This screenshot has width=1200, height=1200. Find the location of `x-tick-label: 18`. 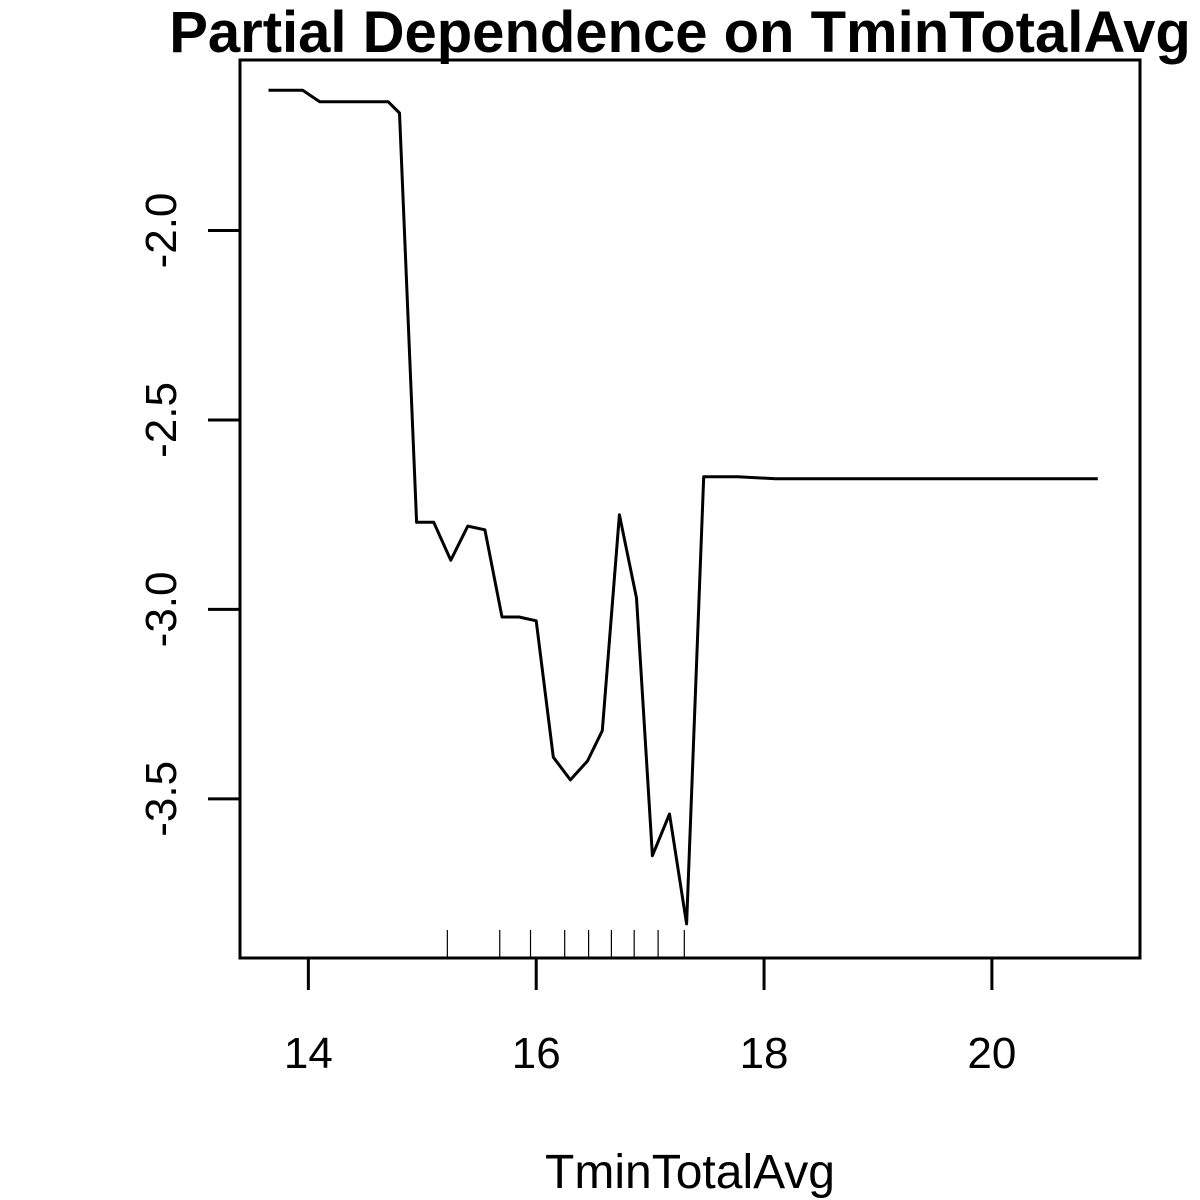

x-tick-label: 18 is located at coordinates (764, 1053).